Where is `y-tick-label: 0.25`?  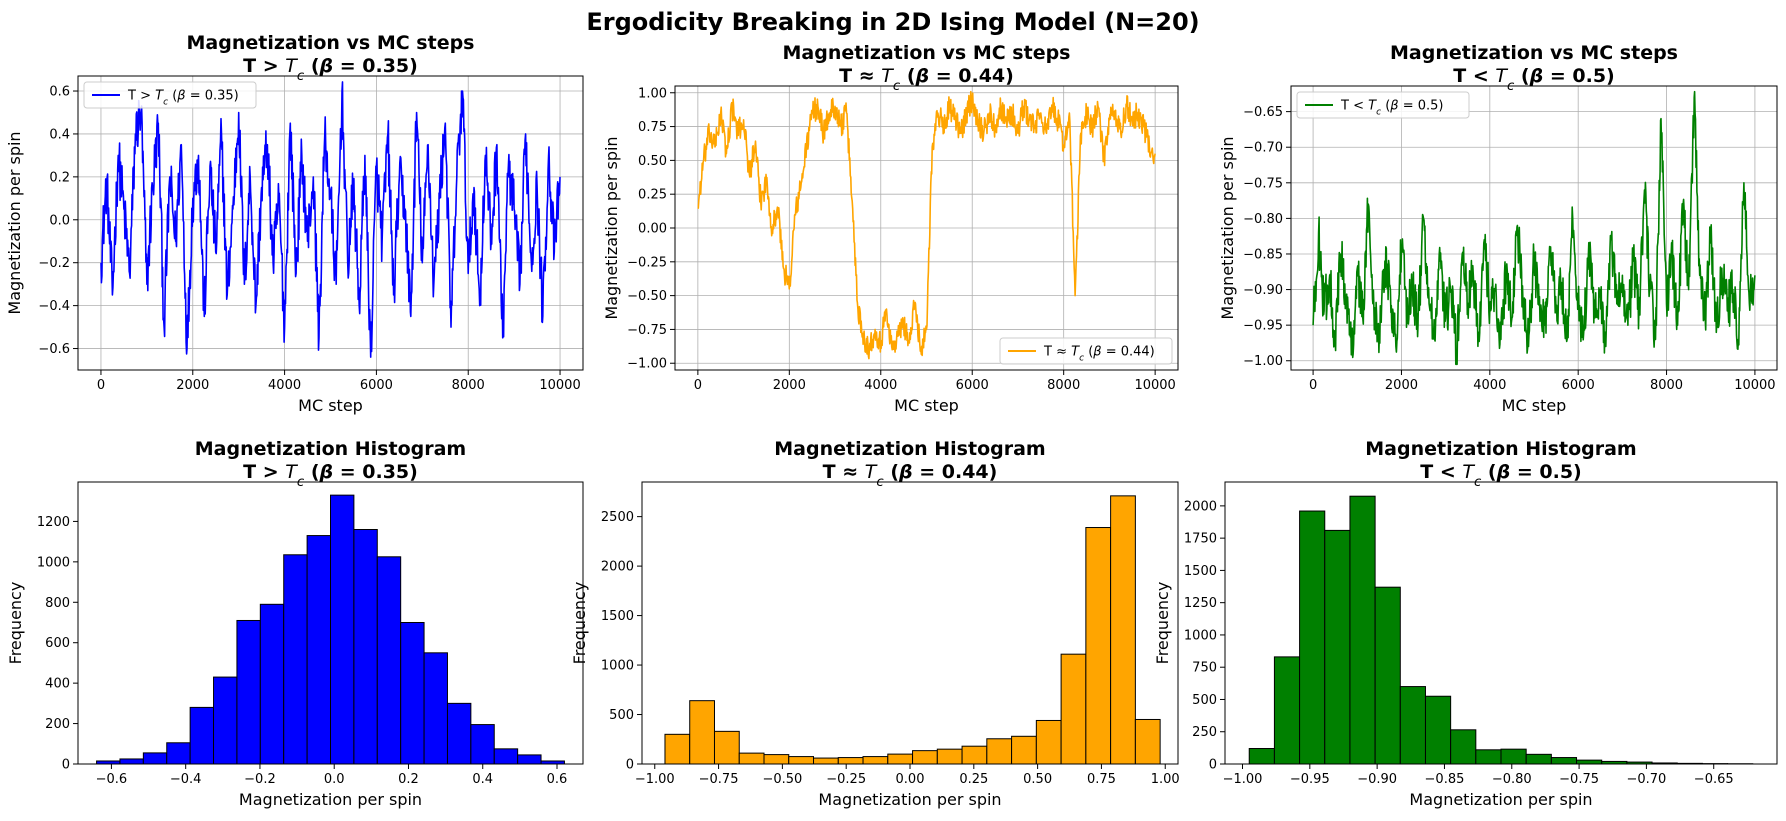 y-tick-label: 0.25 is located at coordinates (652, 195).